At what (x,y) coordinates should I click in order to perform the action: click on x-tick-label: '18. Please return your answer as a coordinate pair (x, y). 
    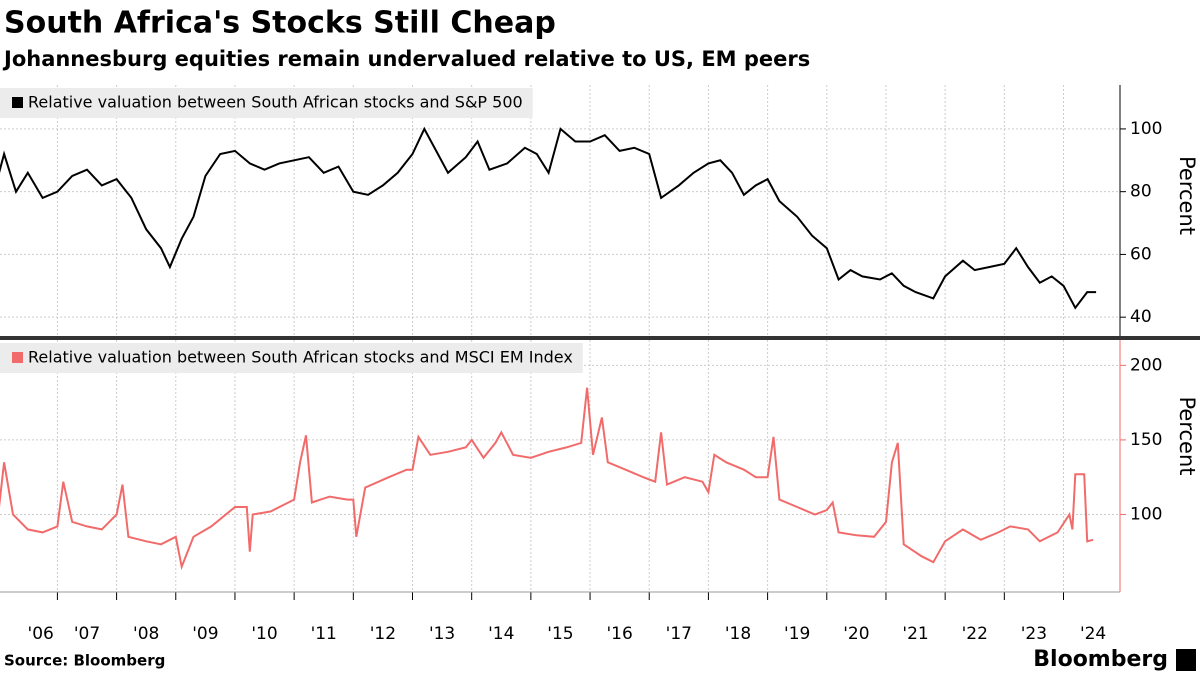
    Looking at the image, I should click on (738, 634).